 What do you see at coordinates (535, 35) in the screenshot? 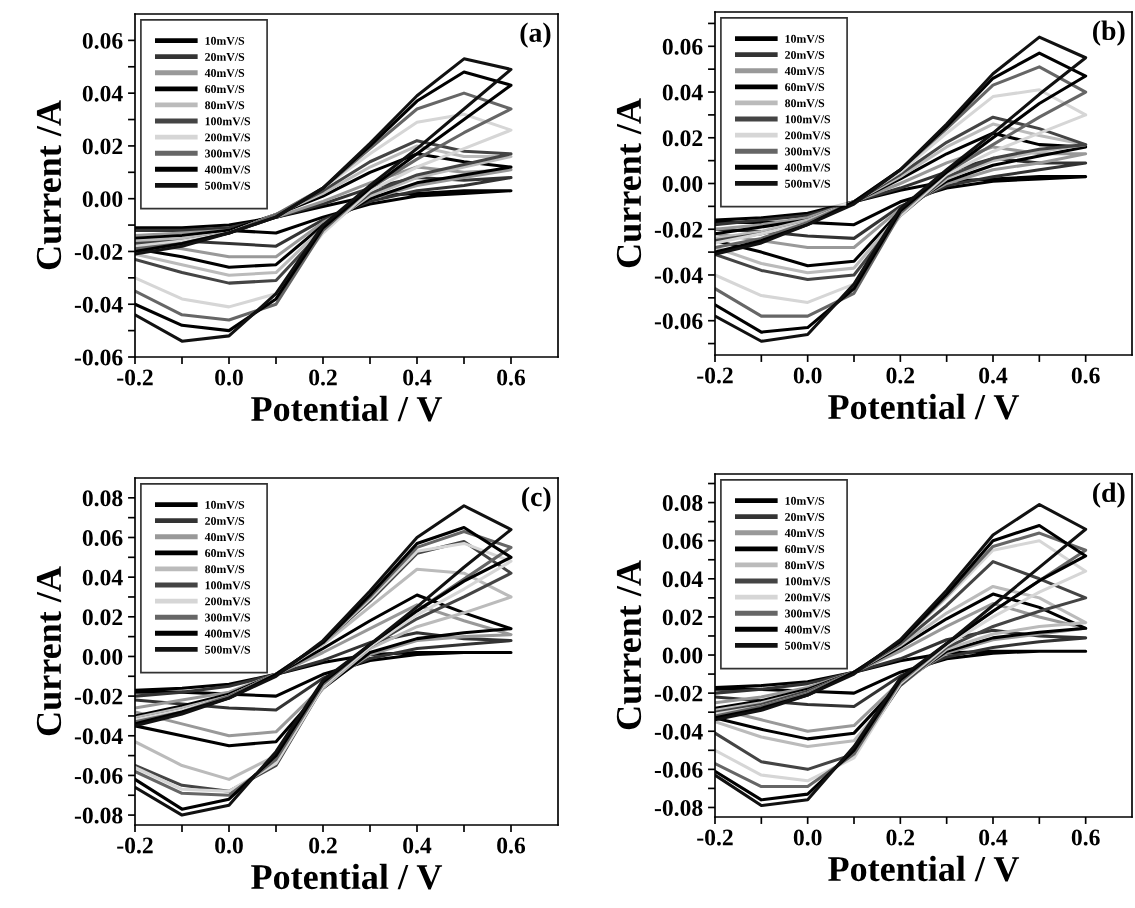
I see `chart-title: (a)` at bounding box center [535, 35].